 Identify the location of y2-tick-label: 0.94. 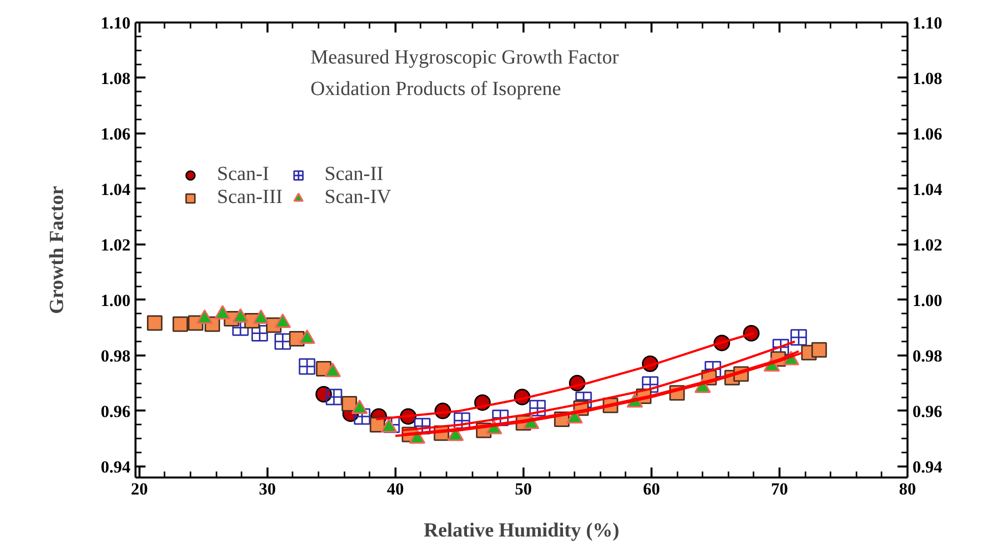
(927, 466).